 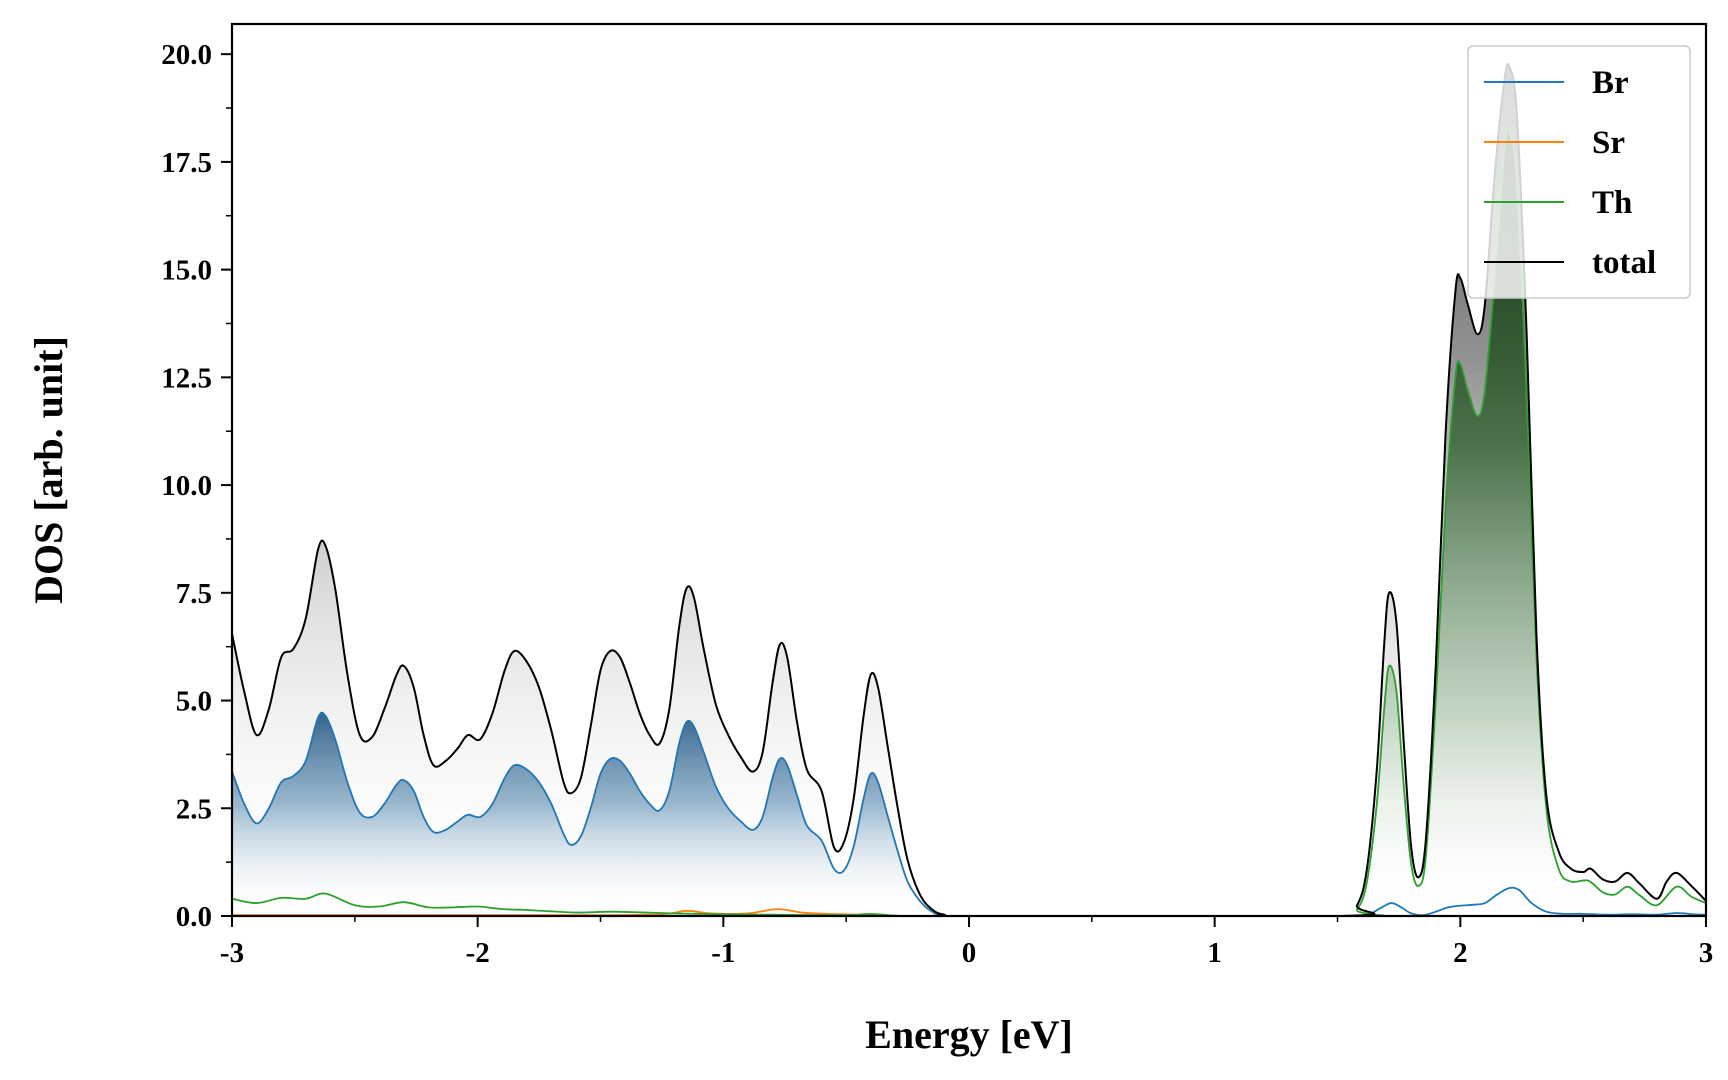 I want to click on y-tick-label: 12.5, so click(x=186, y=378).